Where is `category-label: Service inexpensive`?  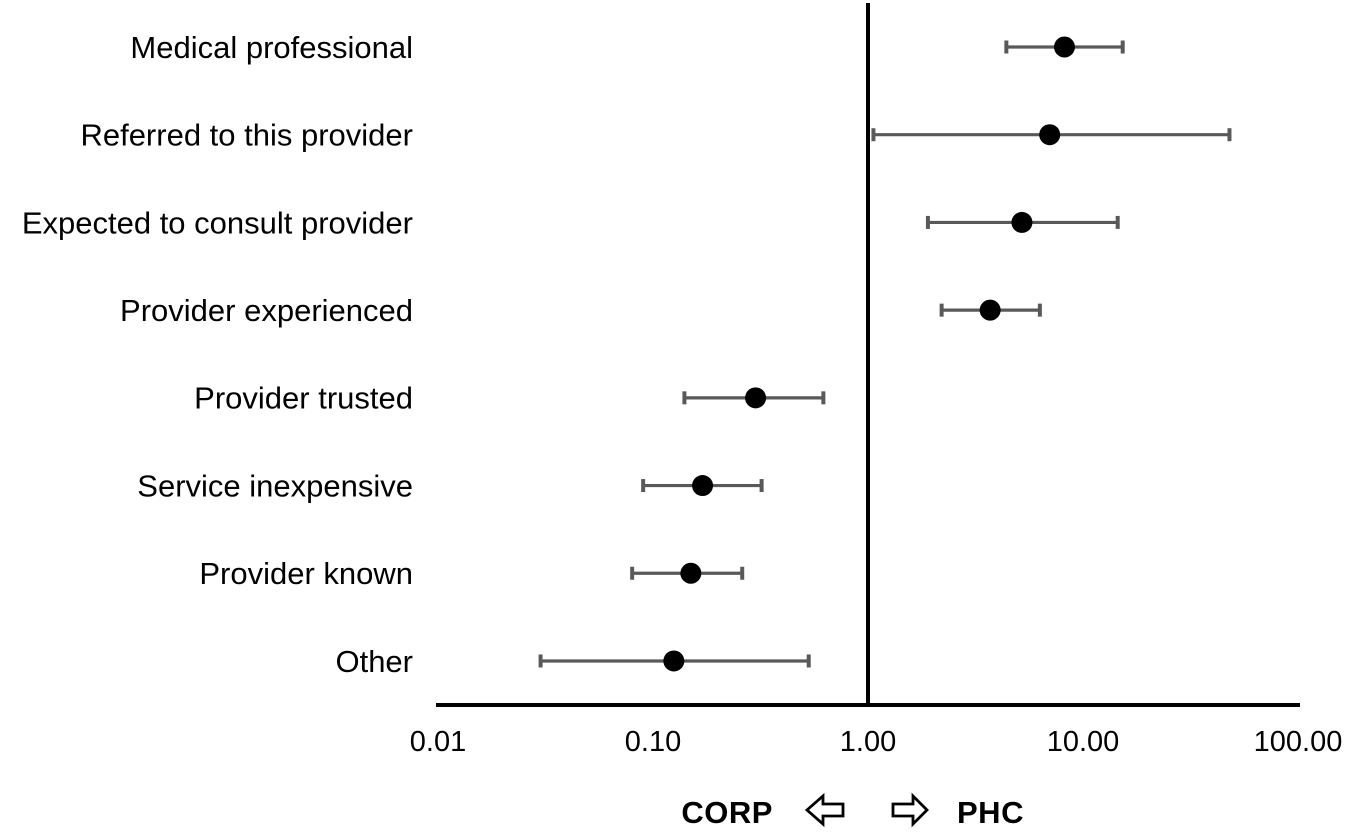
category-label: Service inexpensive is located at coordinates (275, 485).